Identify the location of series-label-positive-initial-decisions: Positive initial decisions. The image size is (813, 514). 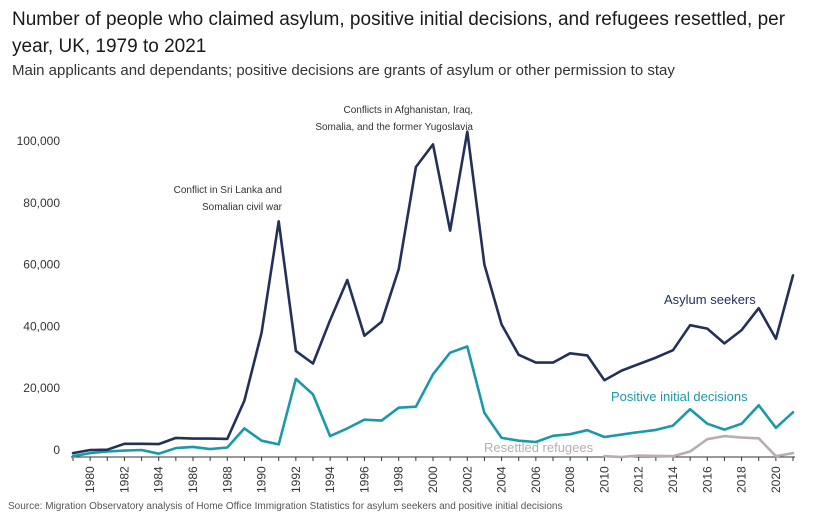
(679, 396).